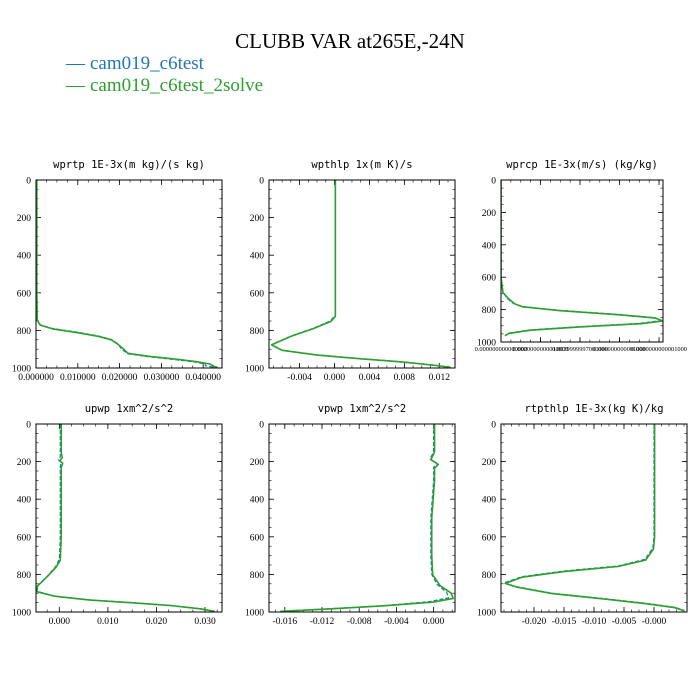  I want to click on x-tick-label: -0.015, so click(564, 622).